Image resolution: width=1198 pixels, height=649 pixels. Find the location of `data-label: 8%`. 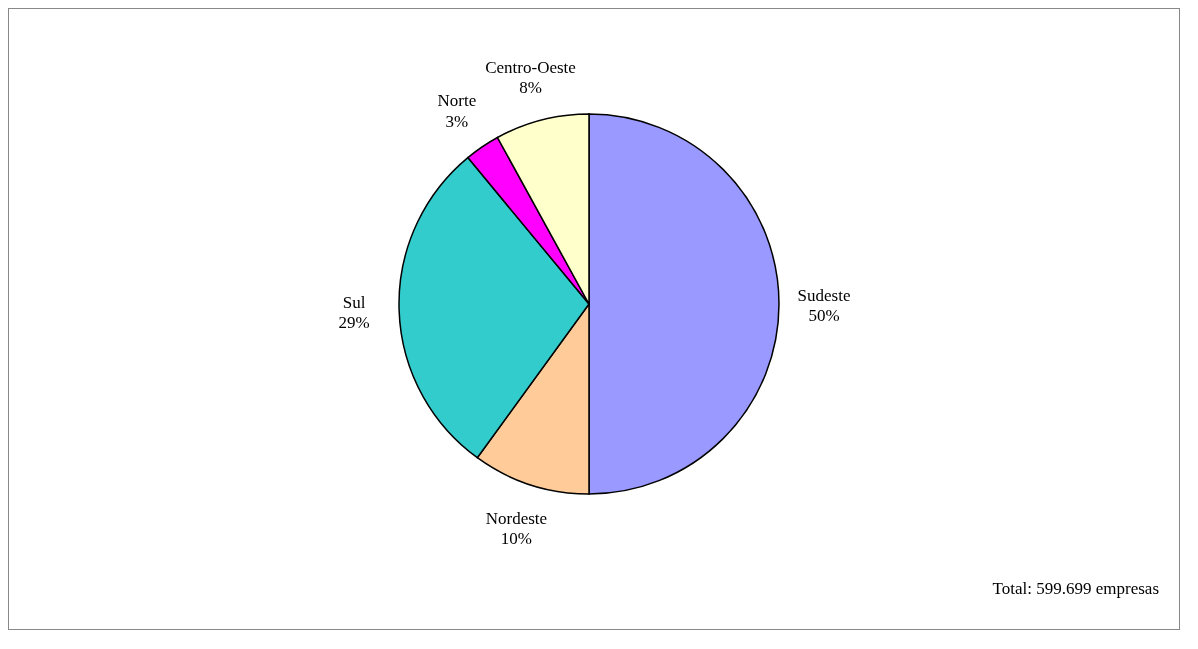

data-label: 8% is located at coordinates (530, 88).